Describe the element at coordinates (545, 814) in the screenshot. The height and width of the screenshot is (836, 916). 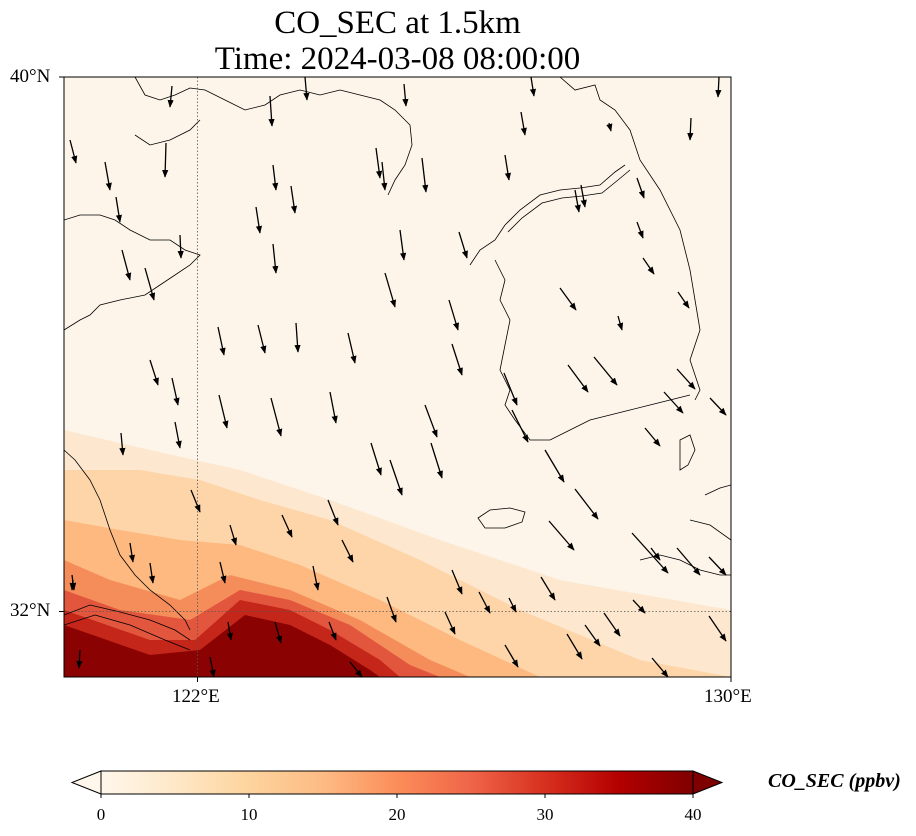
I see `colorbar-tick-30: 30` at that location.